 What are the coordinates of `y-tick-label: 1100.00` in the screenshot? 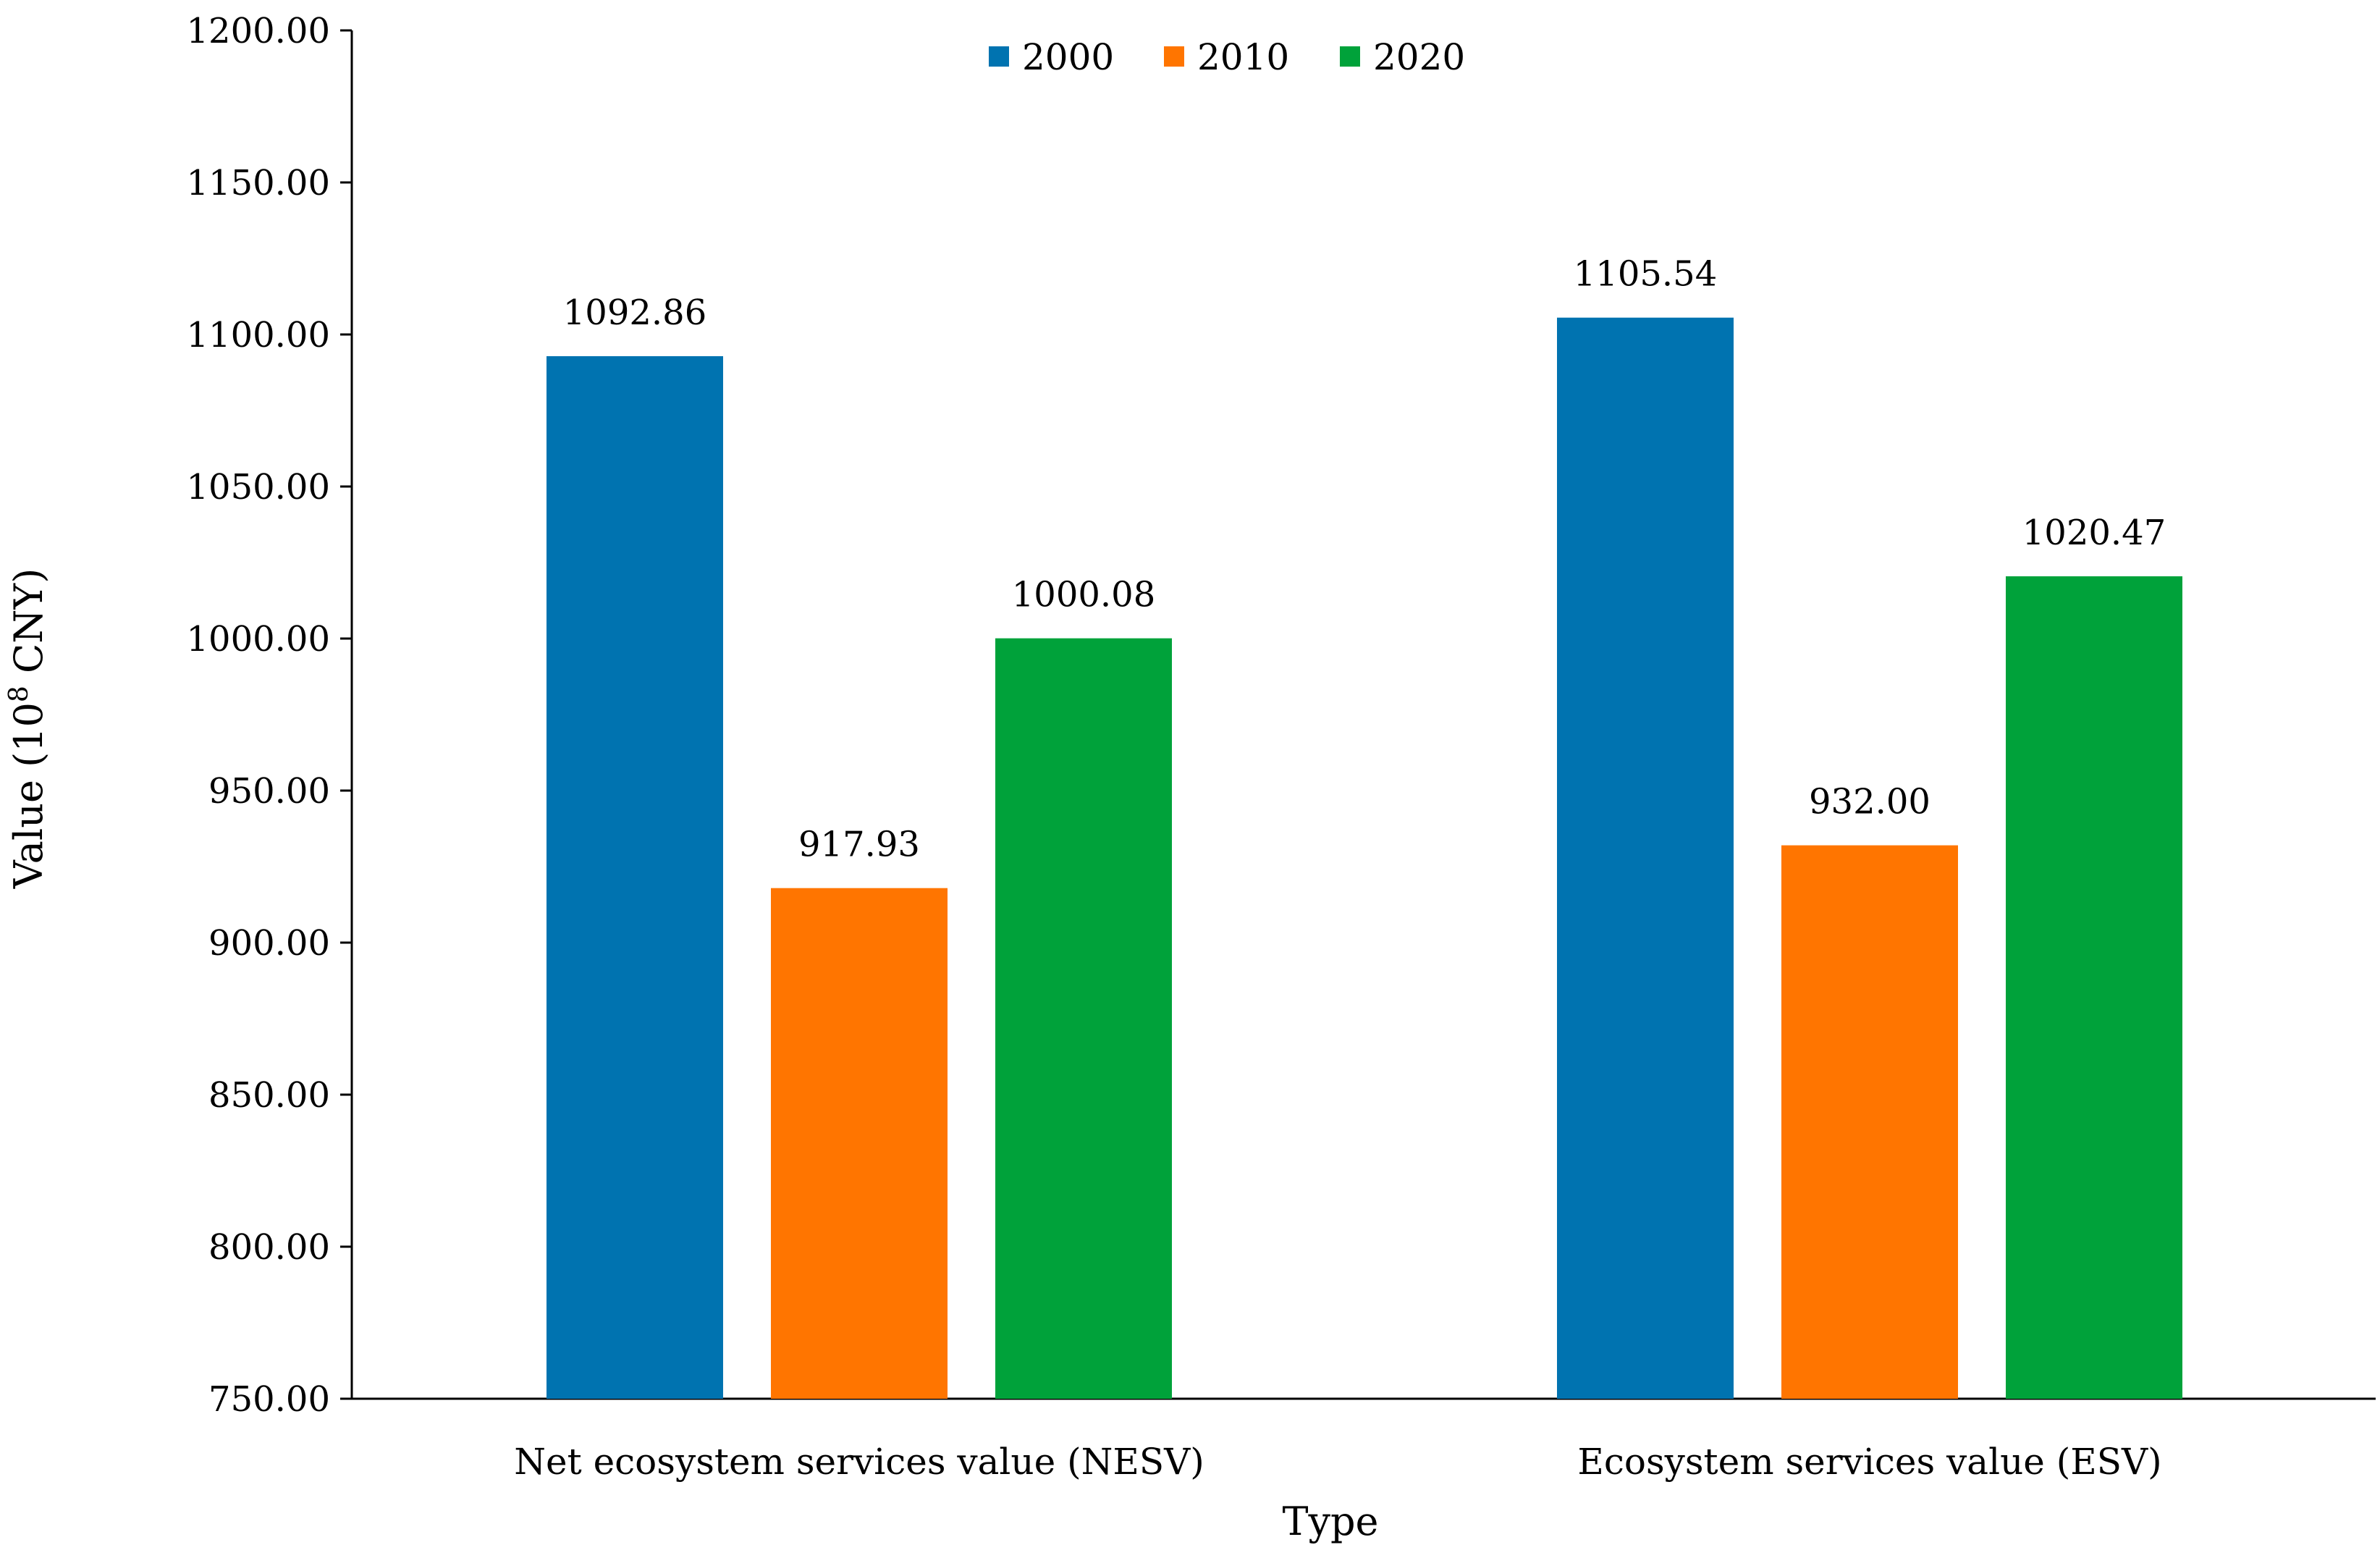 It's located at (259, 335).